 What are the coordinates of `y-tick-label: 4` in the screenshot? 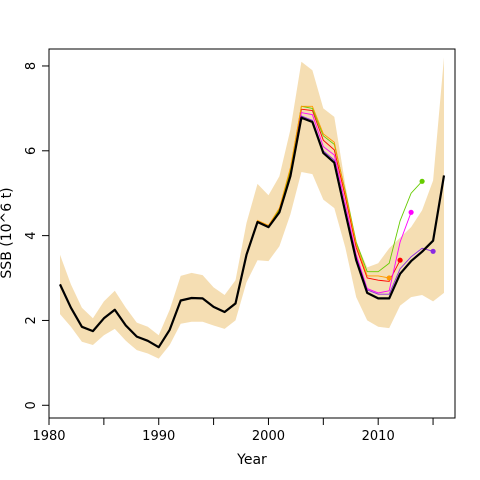 It's located at (31, 235).